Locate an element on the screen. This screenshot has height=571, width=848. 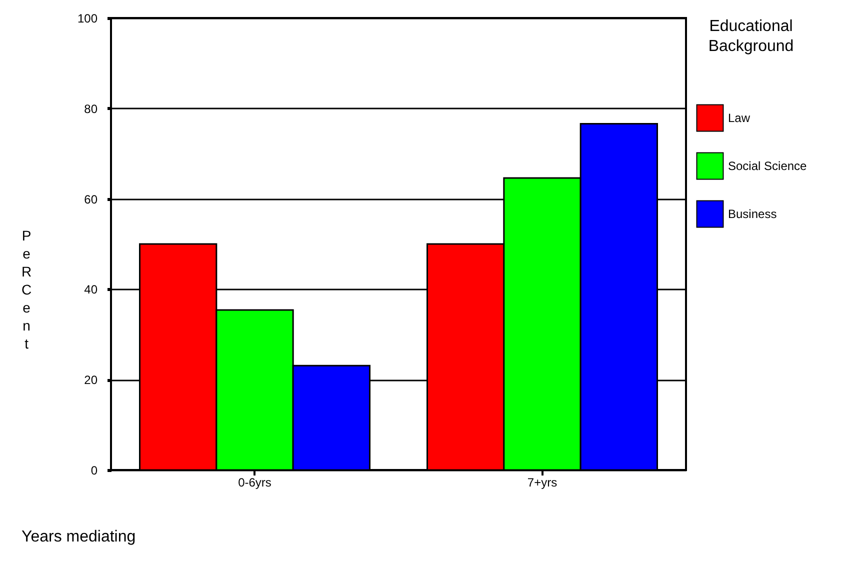
legend-label: Law is located at coordinates (739, 118).